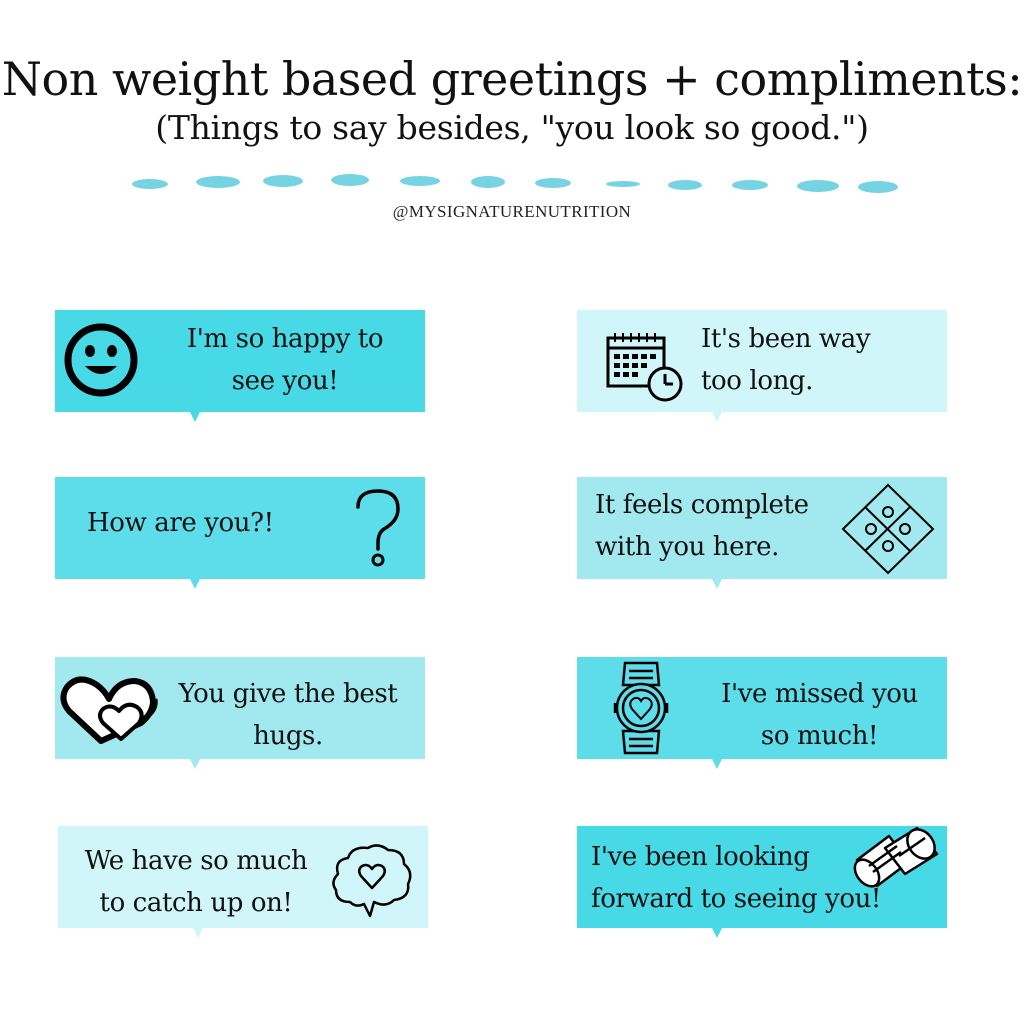 This screenshot has width=1024, height=1024. What do you see at coordinates (285, 339) in the screenshot?
I see `card-text-line1: I'm so happy to` at bounding box center [285, 339].